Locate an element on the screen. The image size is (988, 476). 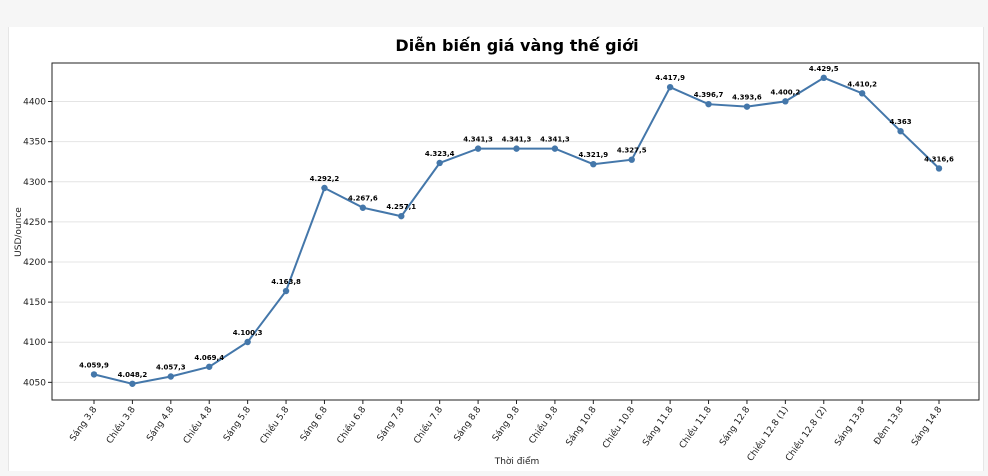
y-axis-ticks: 4050 4100 4150 4200 4250 4300 4350 4400 is located at coordinates (37, 243).